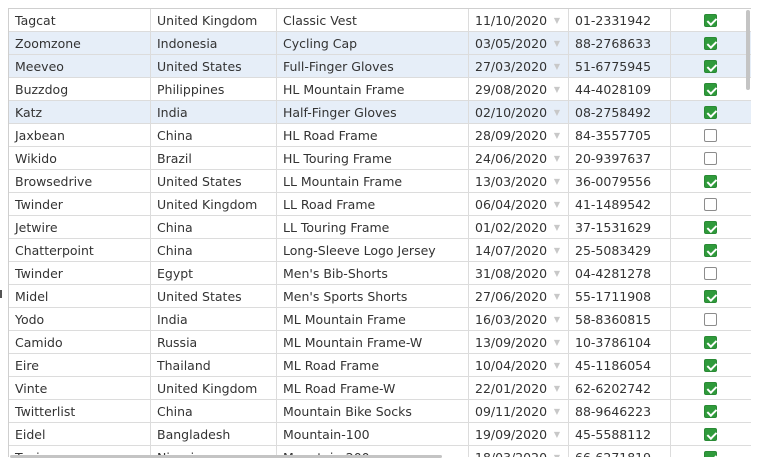 The image size is (758, 468). What do you see at coordinates (519, 451) in the screenshot?
I see `date-cell: 18/03/2020 ▼` at bounding box center [519, 451].